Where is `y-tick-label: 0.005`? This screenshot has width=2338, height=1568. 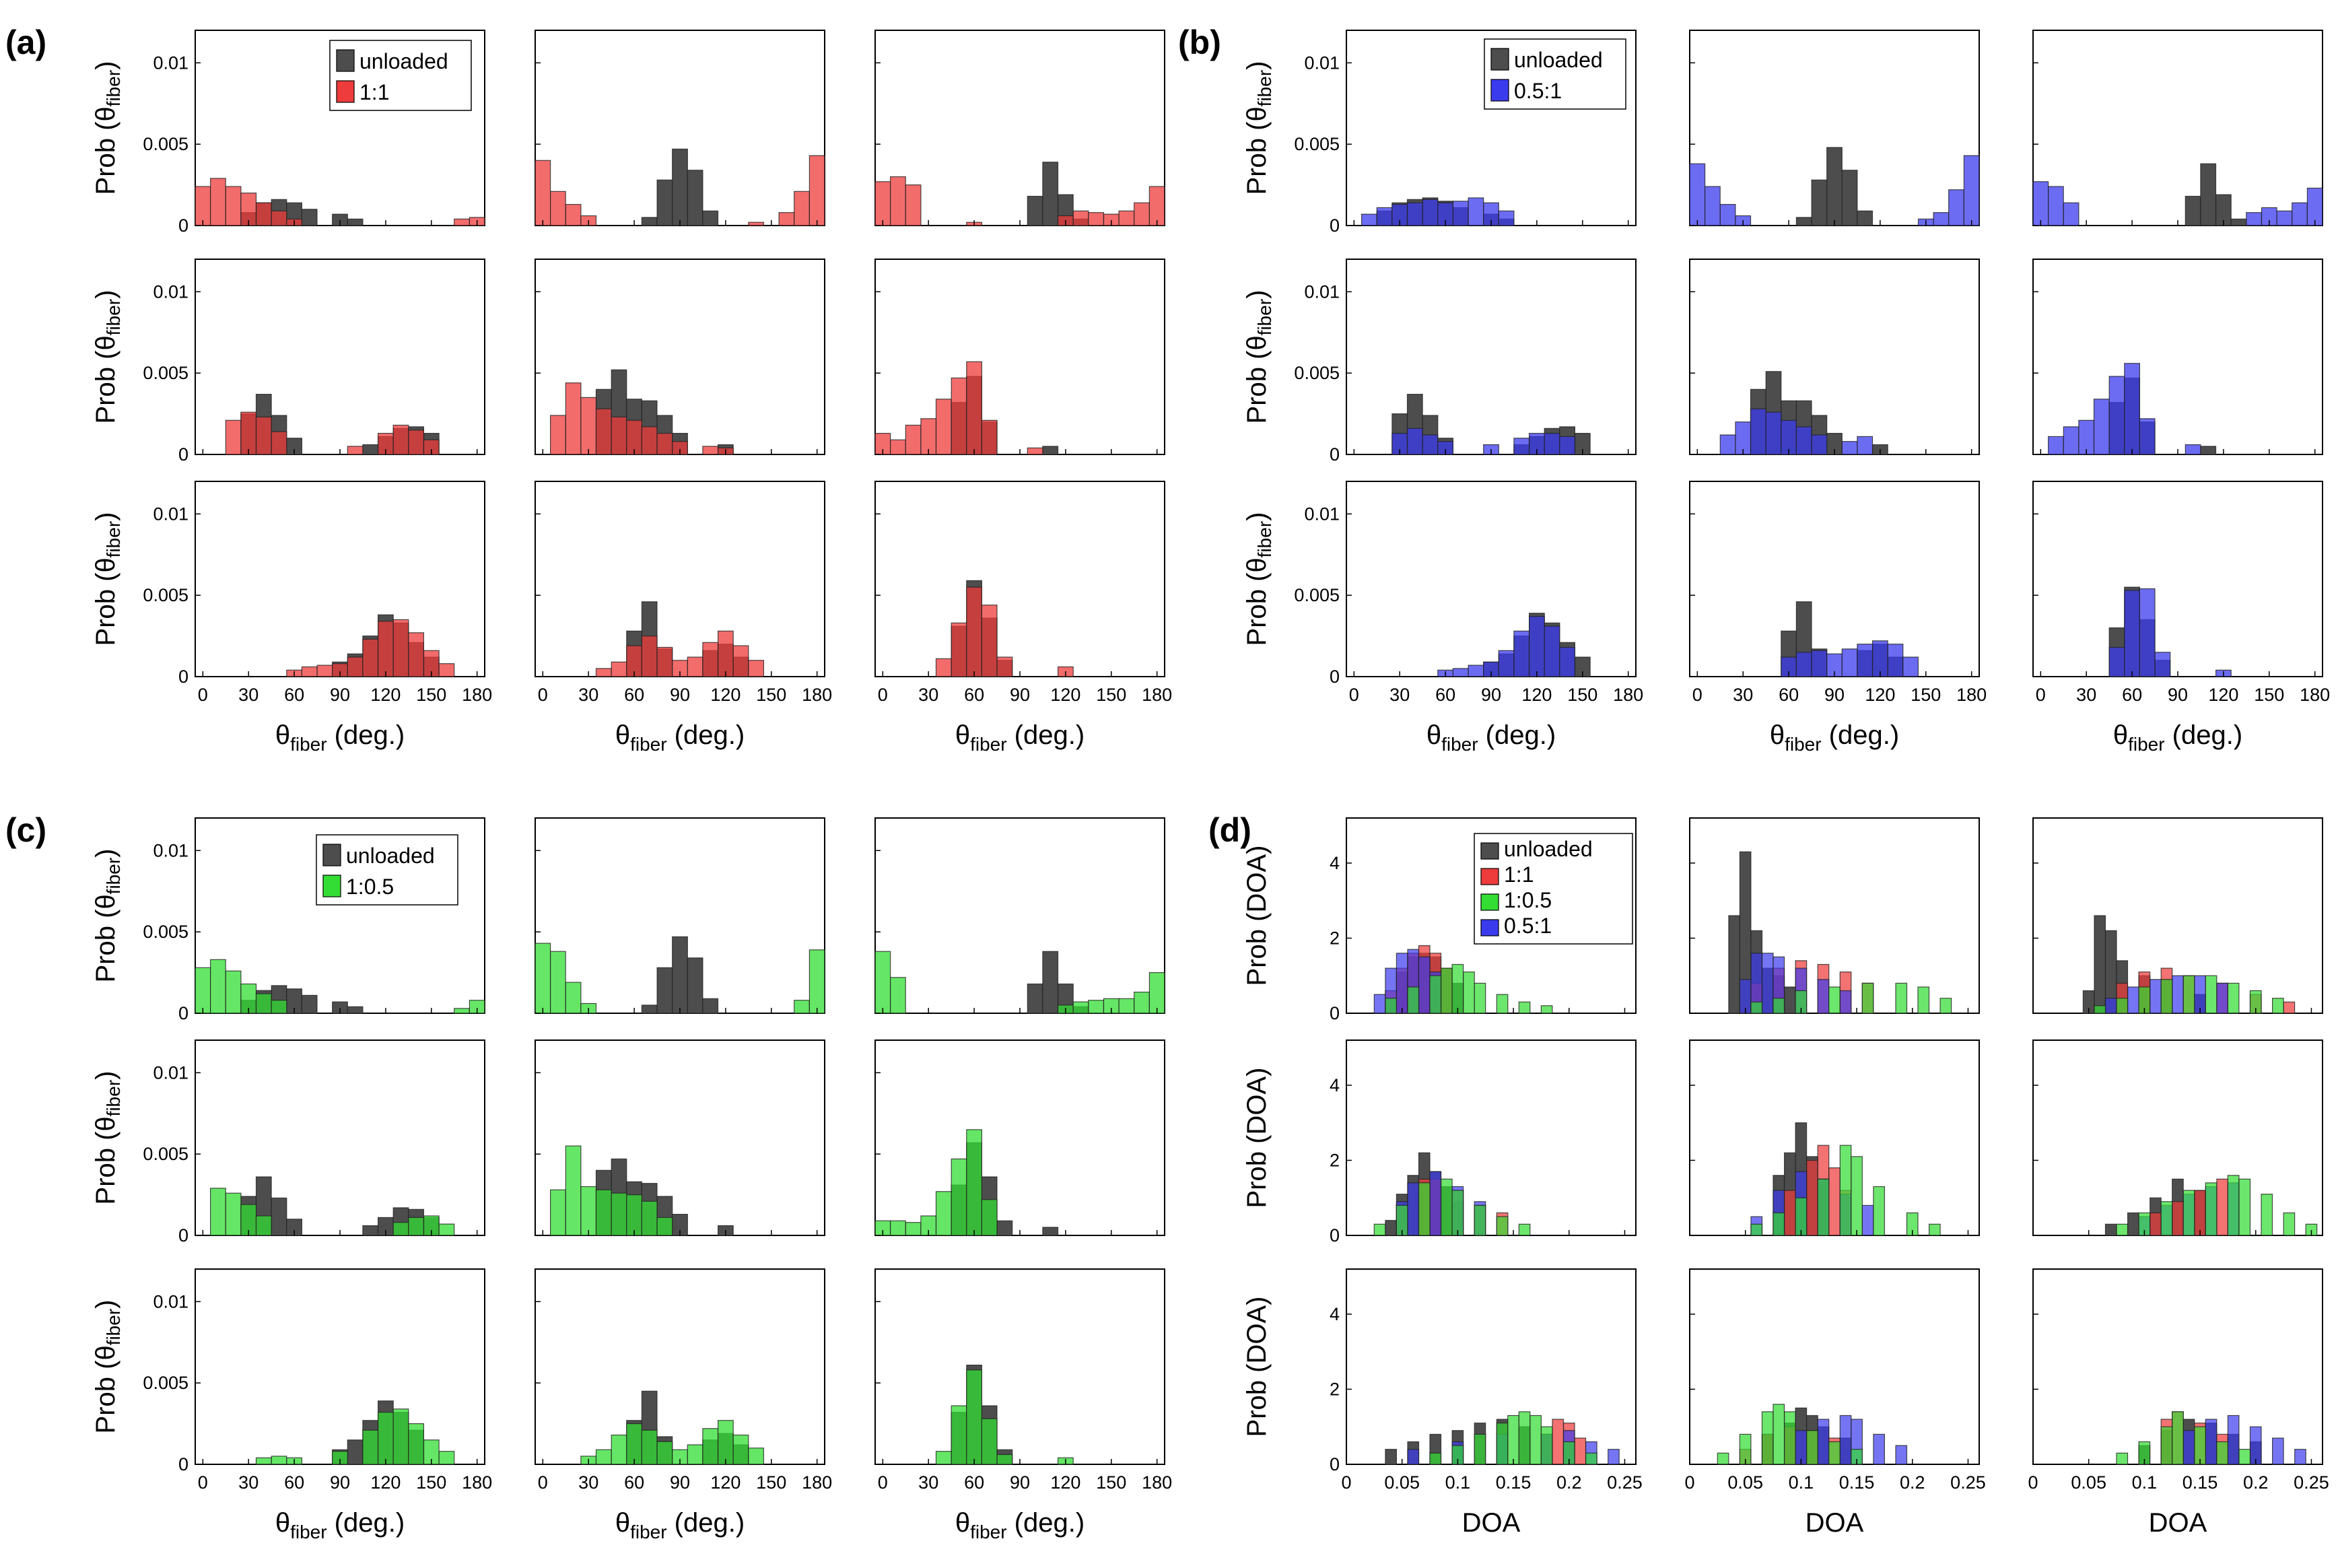
y-tick-label: 0.005 is located at coordinates (166, 373).